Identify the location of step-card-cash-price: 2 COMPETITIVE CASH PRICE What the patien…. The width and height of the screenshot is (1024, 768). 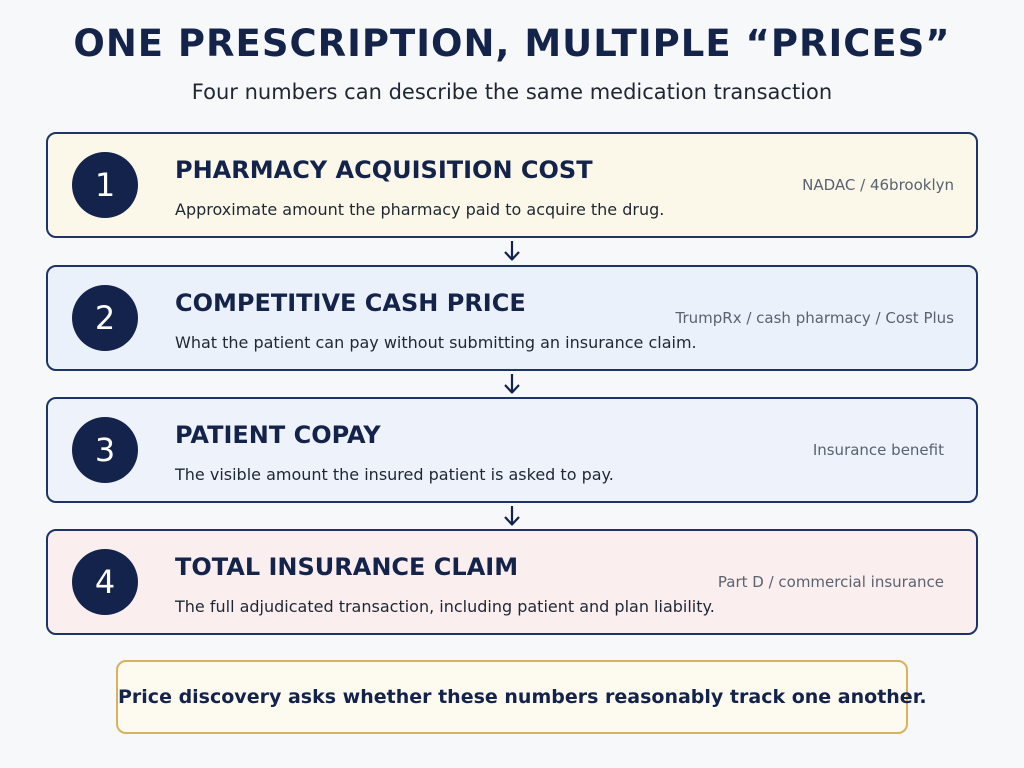
(512, 318).